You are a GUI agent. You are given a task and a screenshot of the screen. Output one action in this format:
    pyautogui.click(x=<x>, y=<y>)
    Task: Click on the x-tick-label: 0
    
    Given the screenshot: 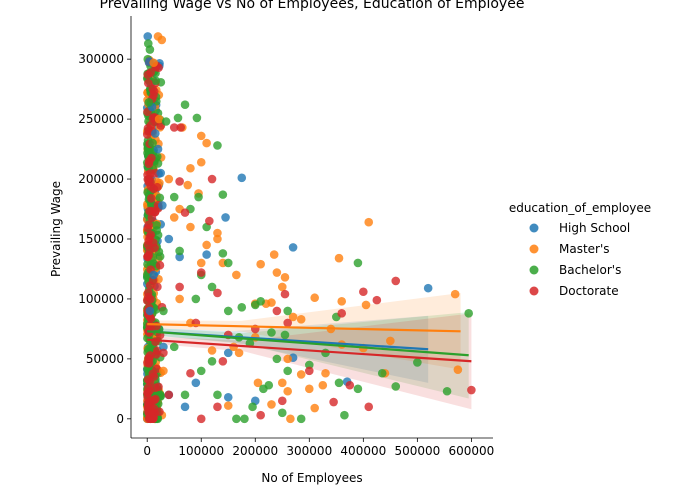 What is the action you would take?
    pyautogui.click(x=147, y=451)
    